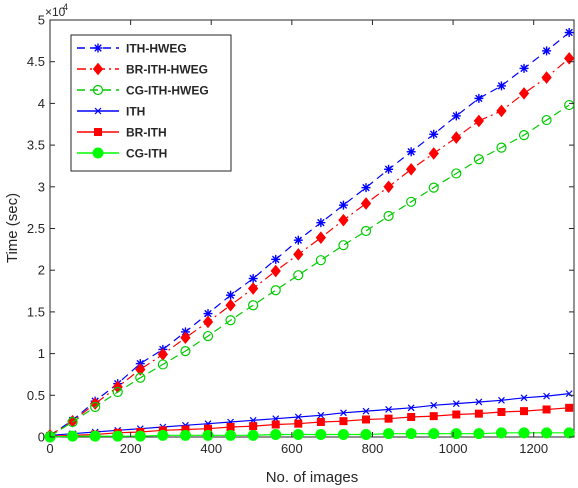 Image resolution: width=578 pixels, height=488 pixels. I want to click on x-tick-label: 800, so click(373, 448).